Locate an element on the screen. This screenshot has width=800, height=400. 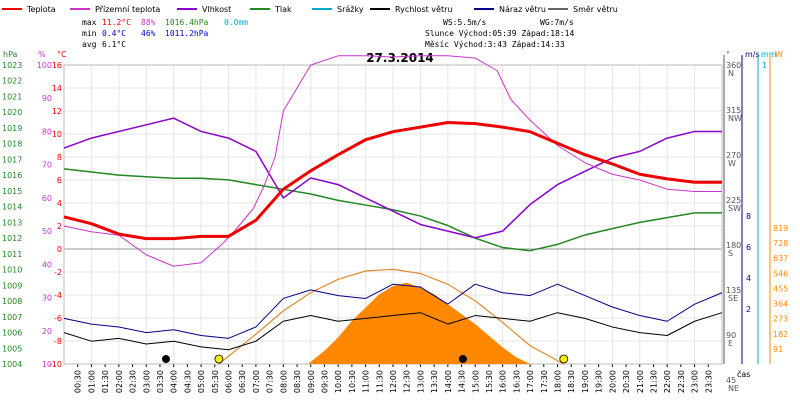
tick-label: 1 is located at coordinates (764, 65).